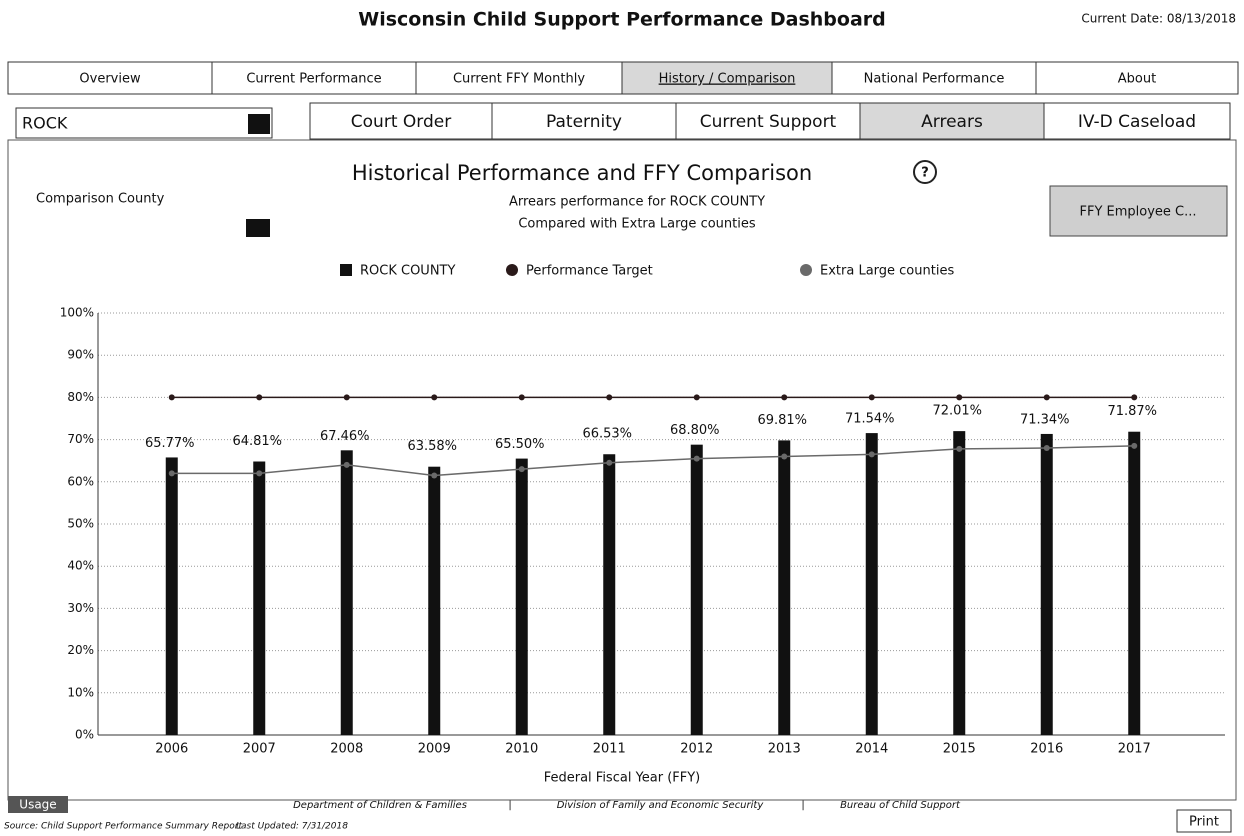 The image size is (1244, 836). What do you see at coordinates (521, 749) in the screenshot?
I see `x-tick-label: 2010` at bounding box center [521, 749].